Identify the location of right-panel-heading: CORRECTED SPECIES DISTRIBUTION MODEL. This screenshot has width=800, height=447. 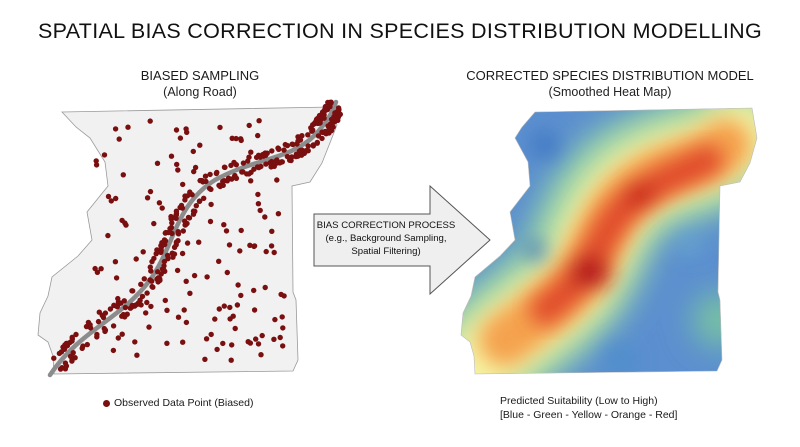
(610, 75).